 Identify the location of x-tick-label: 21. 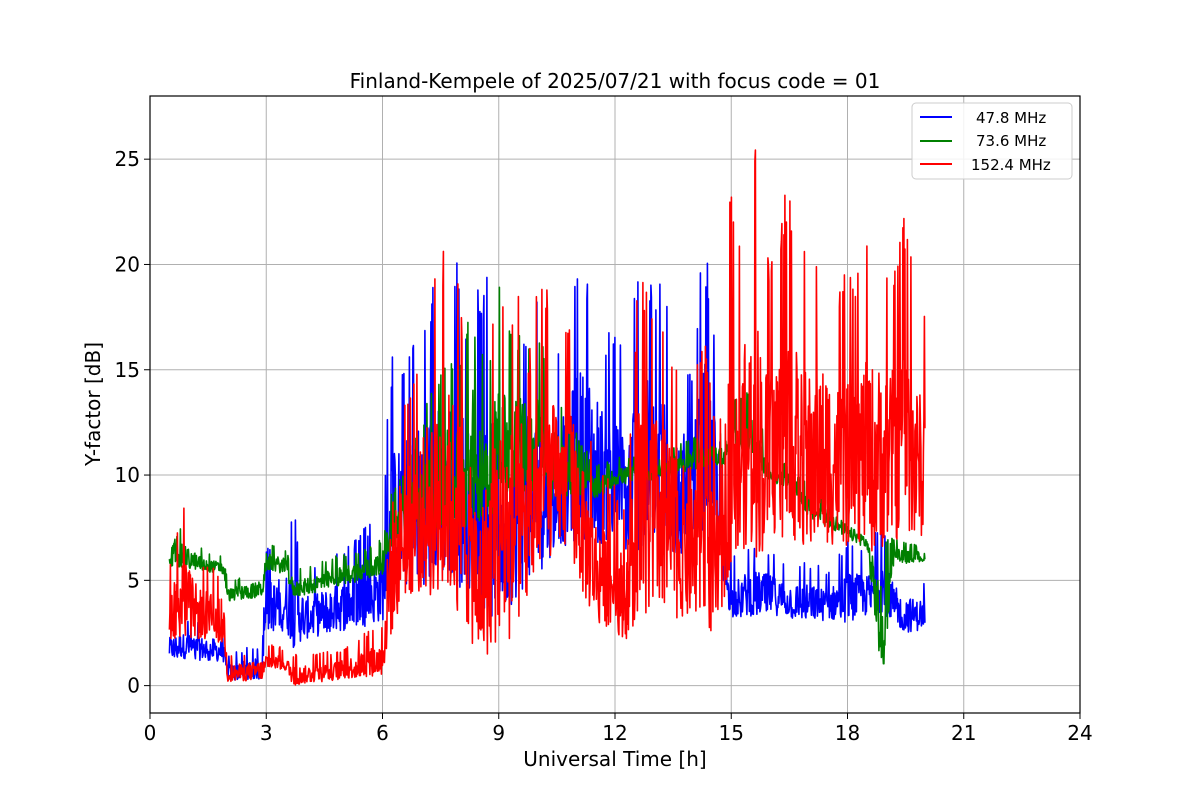
(963, 733).